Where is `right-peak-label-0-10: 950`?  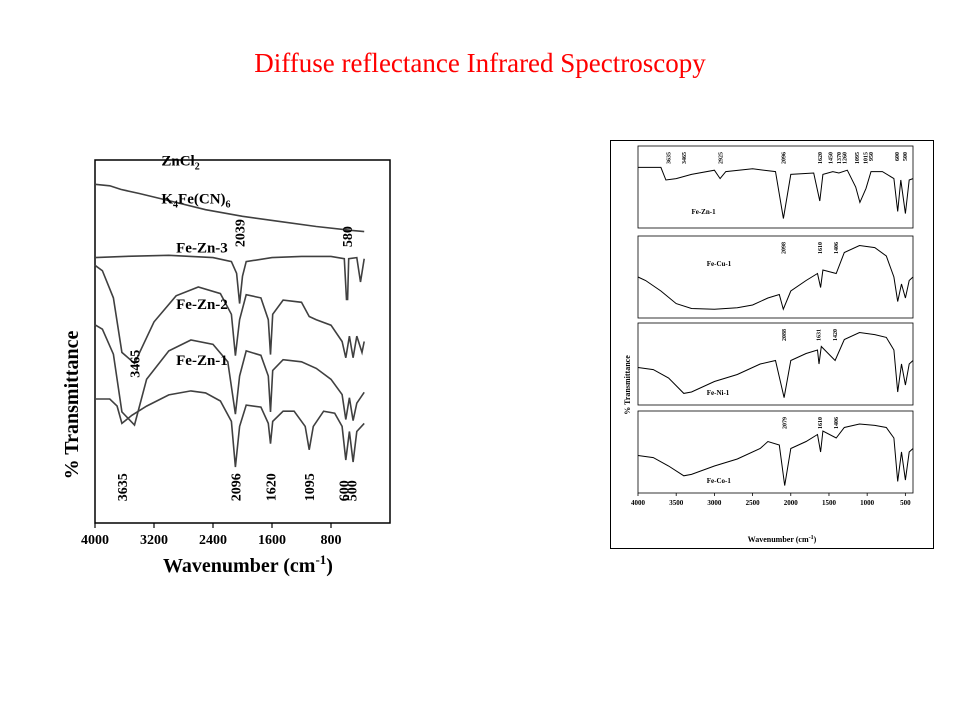
right-peak-label-0-10: 950 is located at coordinates (872, 156).